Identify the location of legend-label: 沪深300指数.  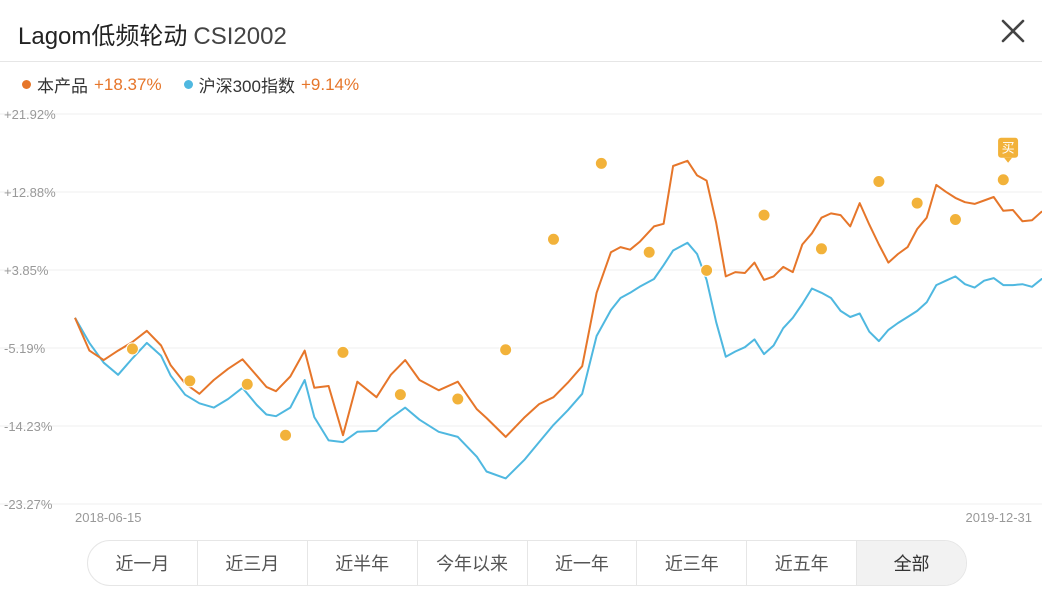
(246, 86).